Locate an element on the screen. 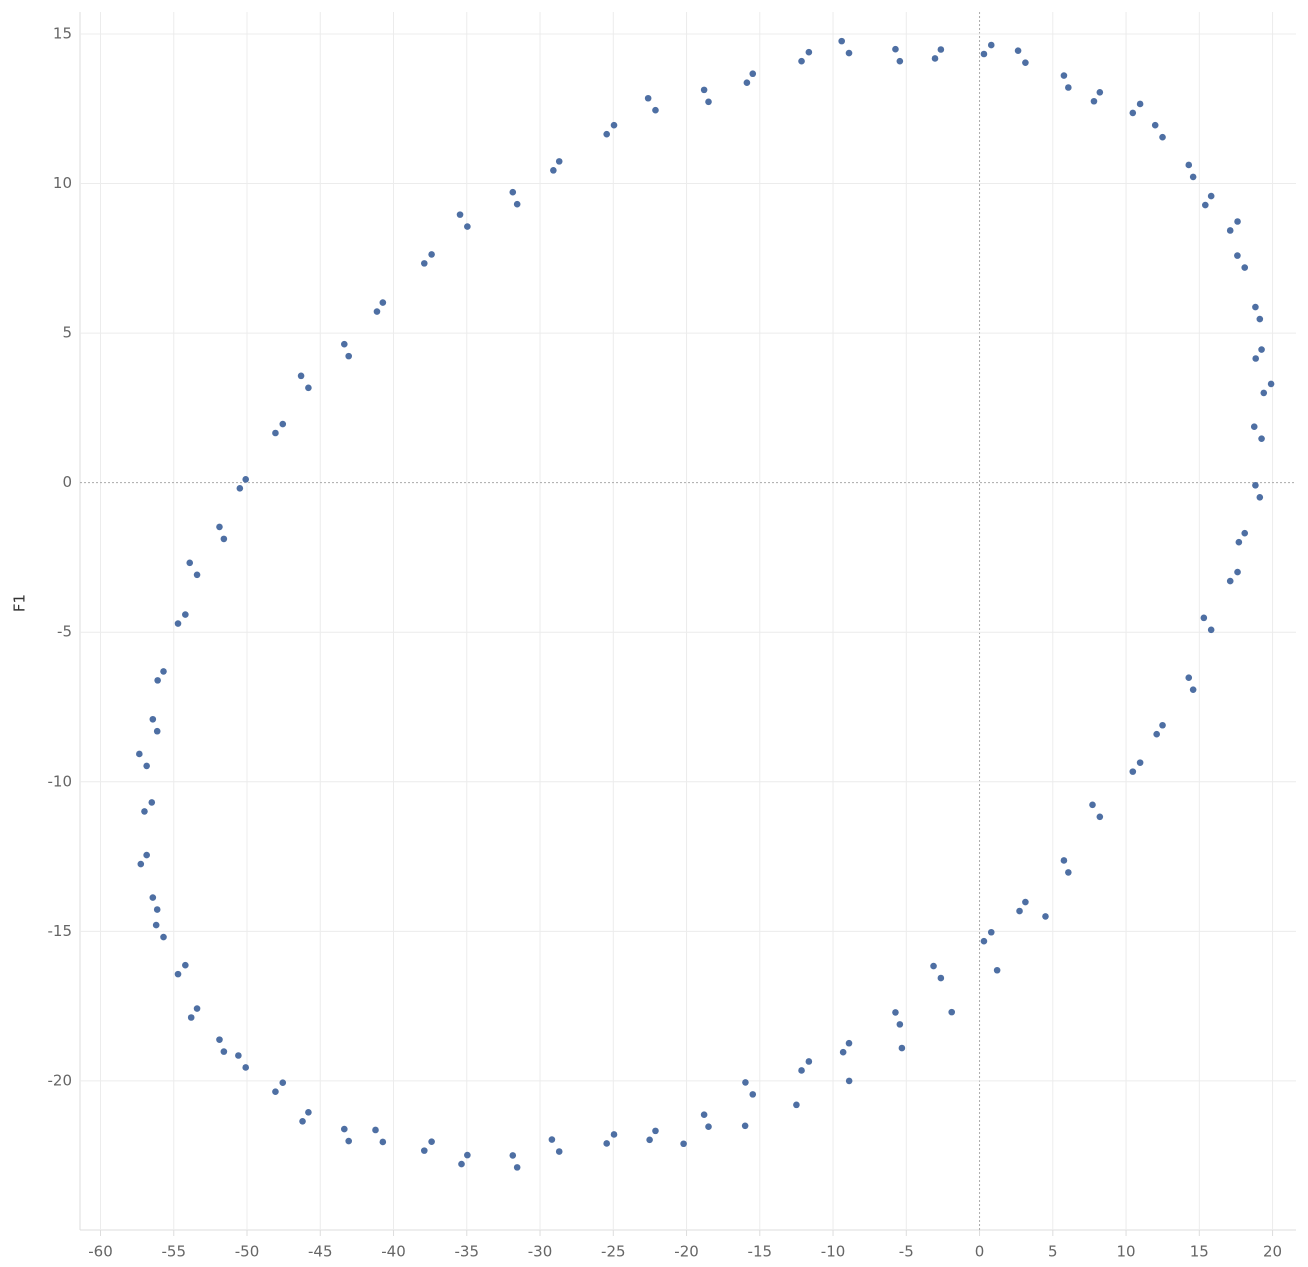  y-tick-label: -20 is located at coordinates (60, 1080).